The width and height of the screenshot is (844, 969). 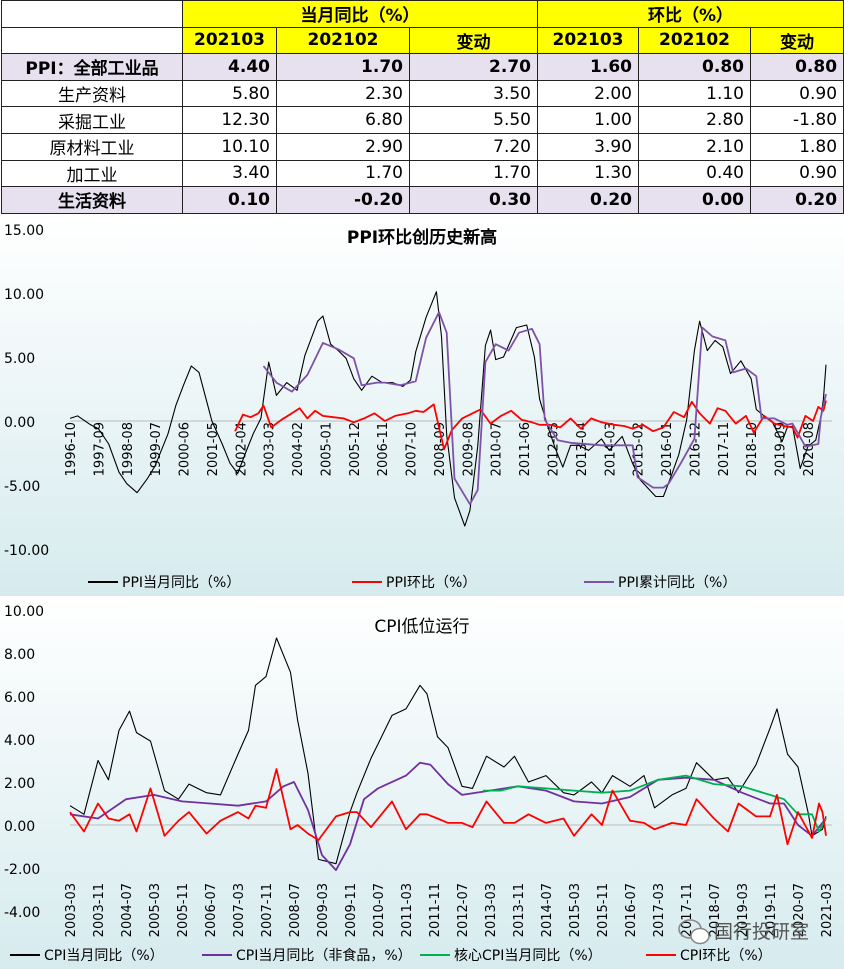 I want to click on table-sub-header-row: 202103 202102 变动 202103 202102 变动, so click(x=423, y=40).